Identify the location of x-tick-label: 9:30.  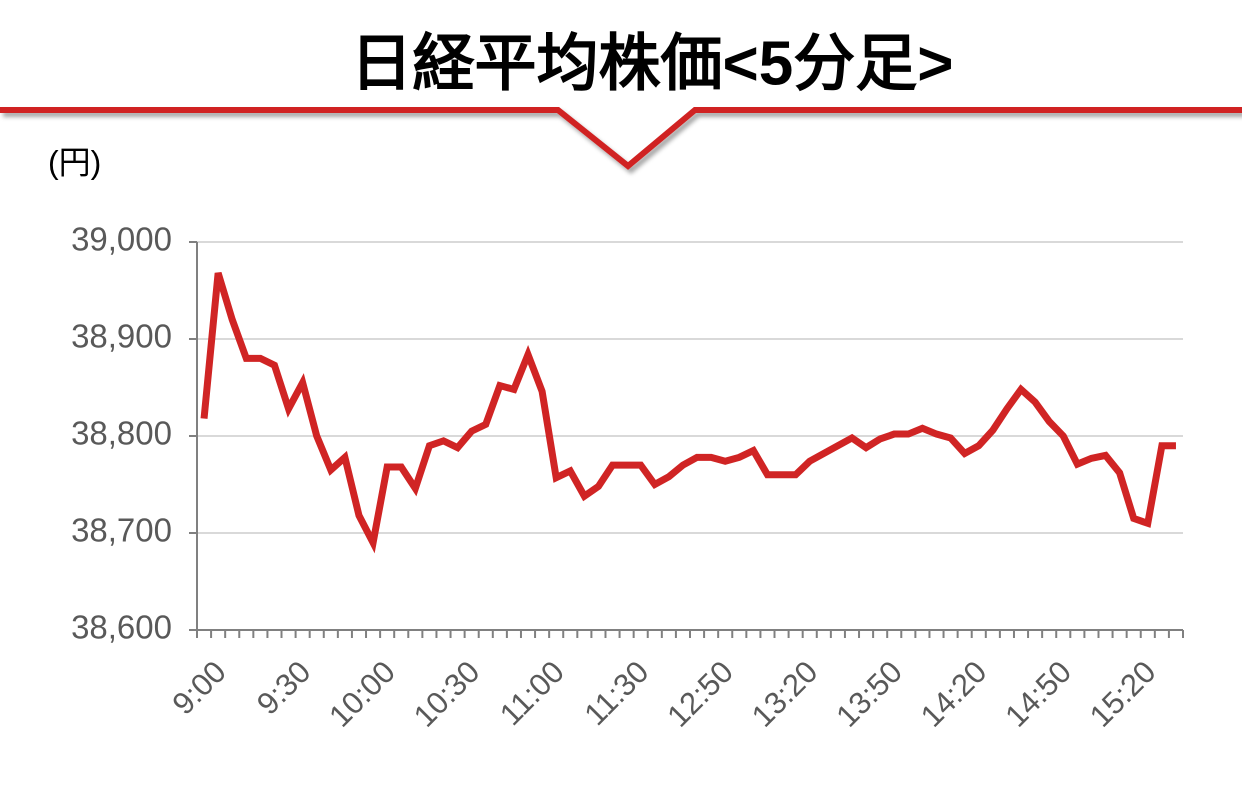
(283, 687).